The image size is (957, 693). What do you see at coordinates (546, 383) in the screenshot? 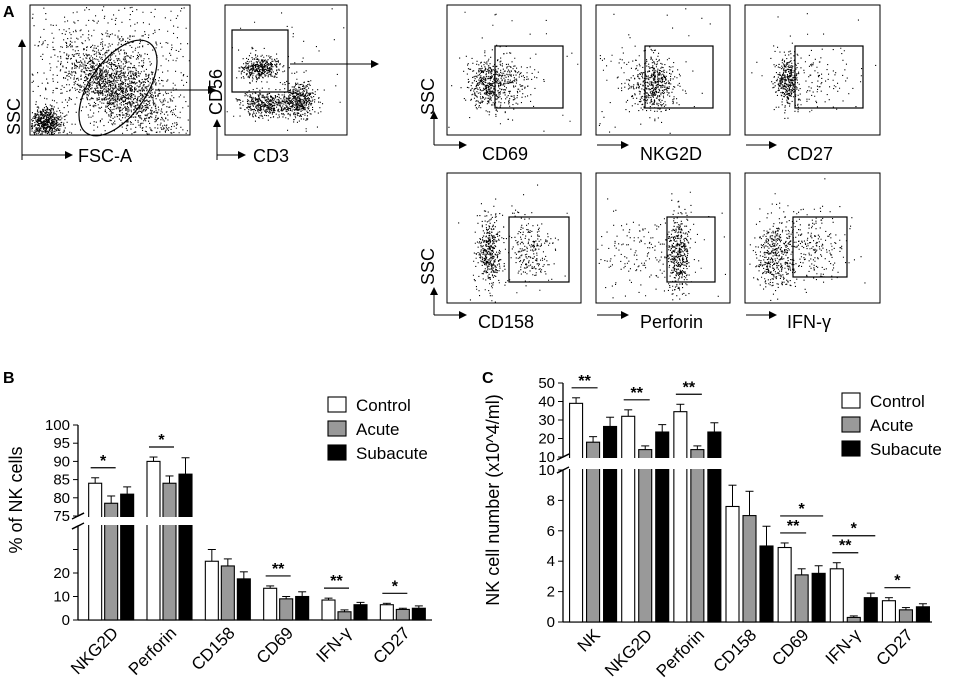
I see `y-tick-label: 50` at bounding box center [546, 383].